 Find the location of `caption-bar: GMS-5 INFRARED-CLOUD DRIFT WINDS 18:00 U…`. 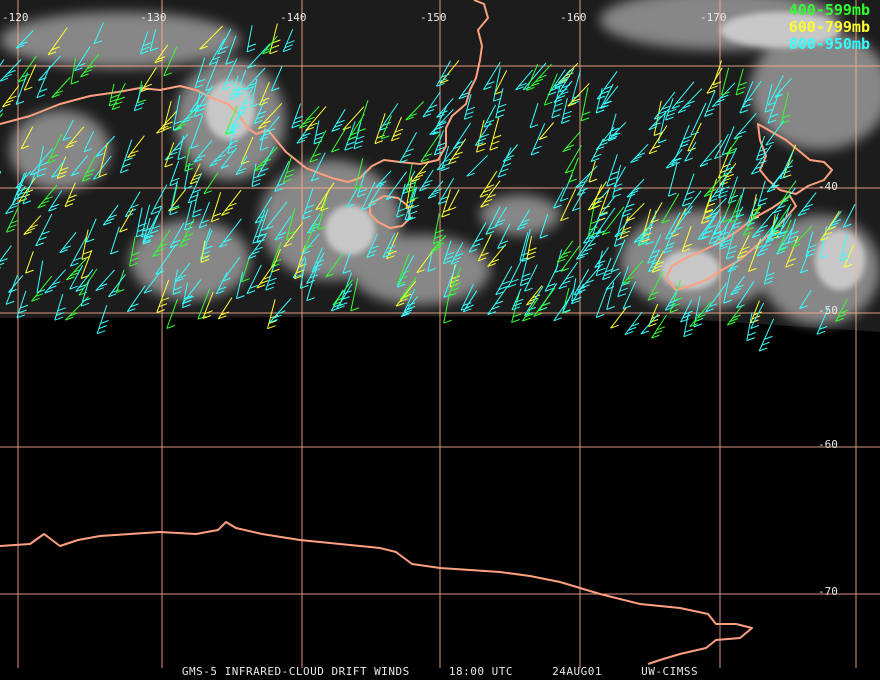

caption-bar: GMS-5 INFRARED-CLOUD DRIFT WINDS 18:00 U… is located at coordinates (440, 671).